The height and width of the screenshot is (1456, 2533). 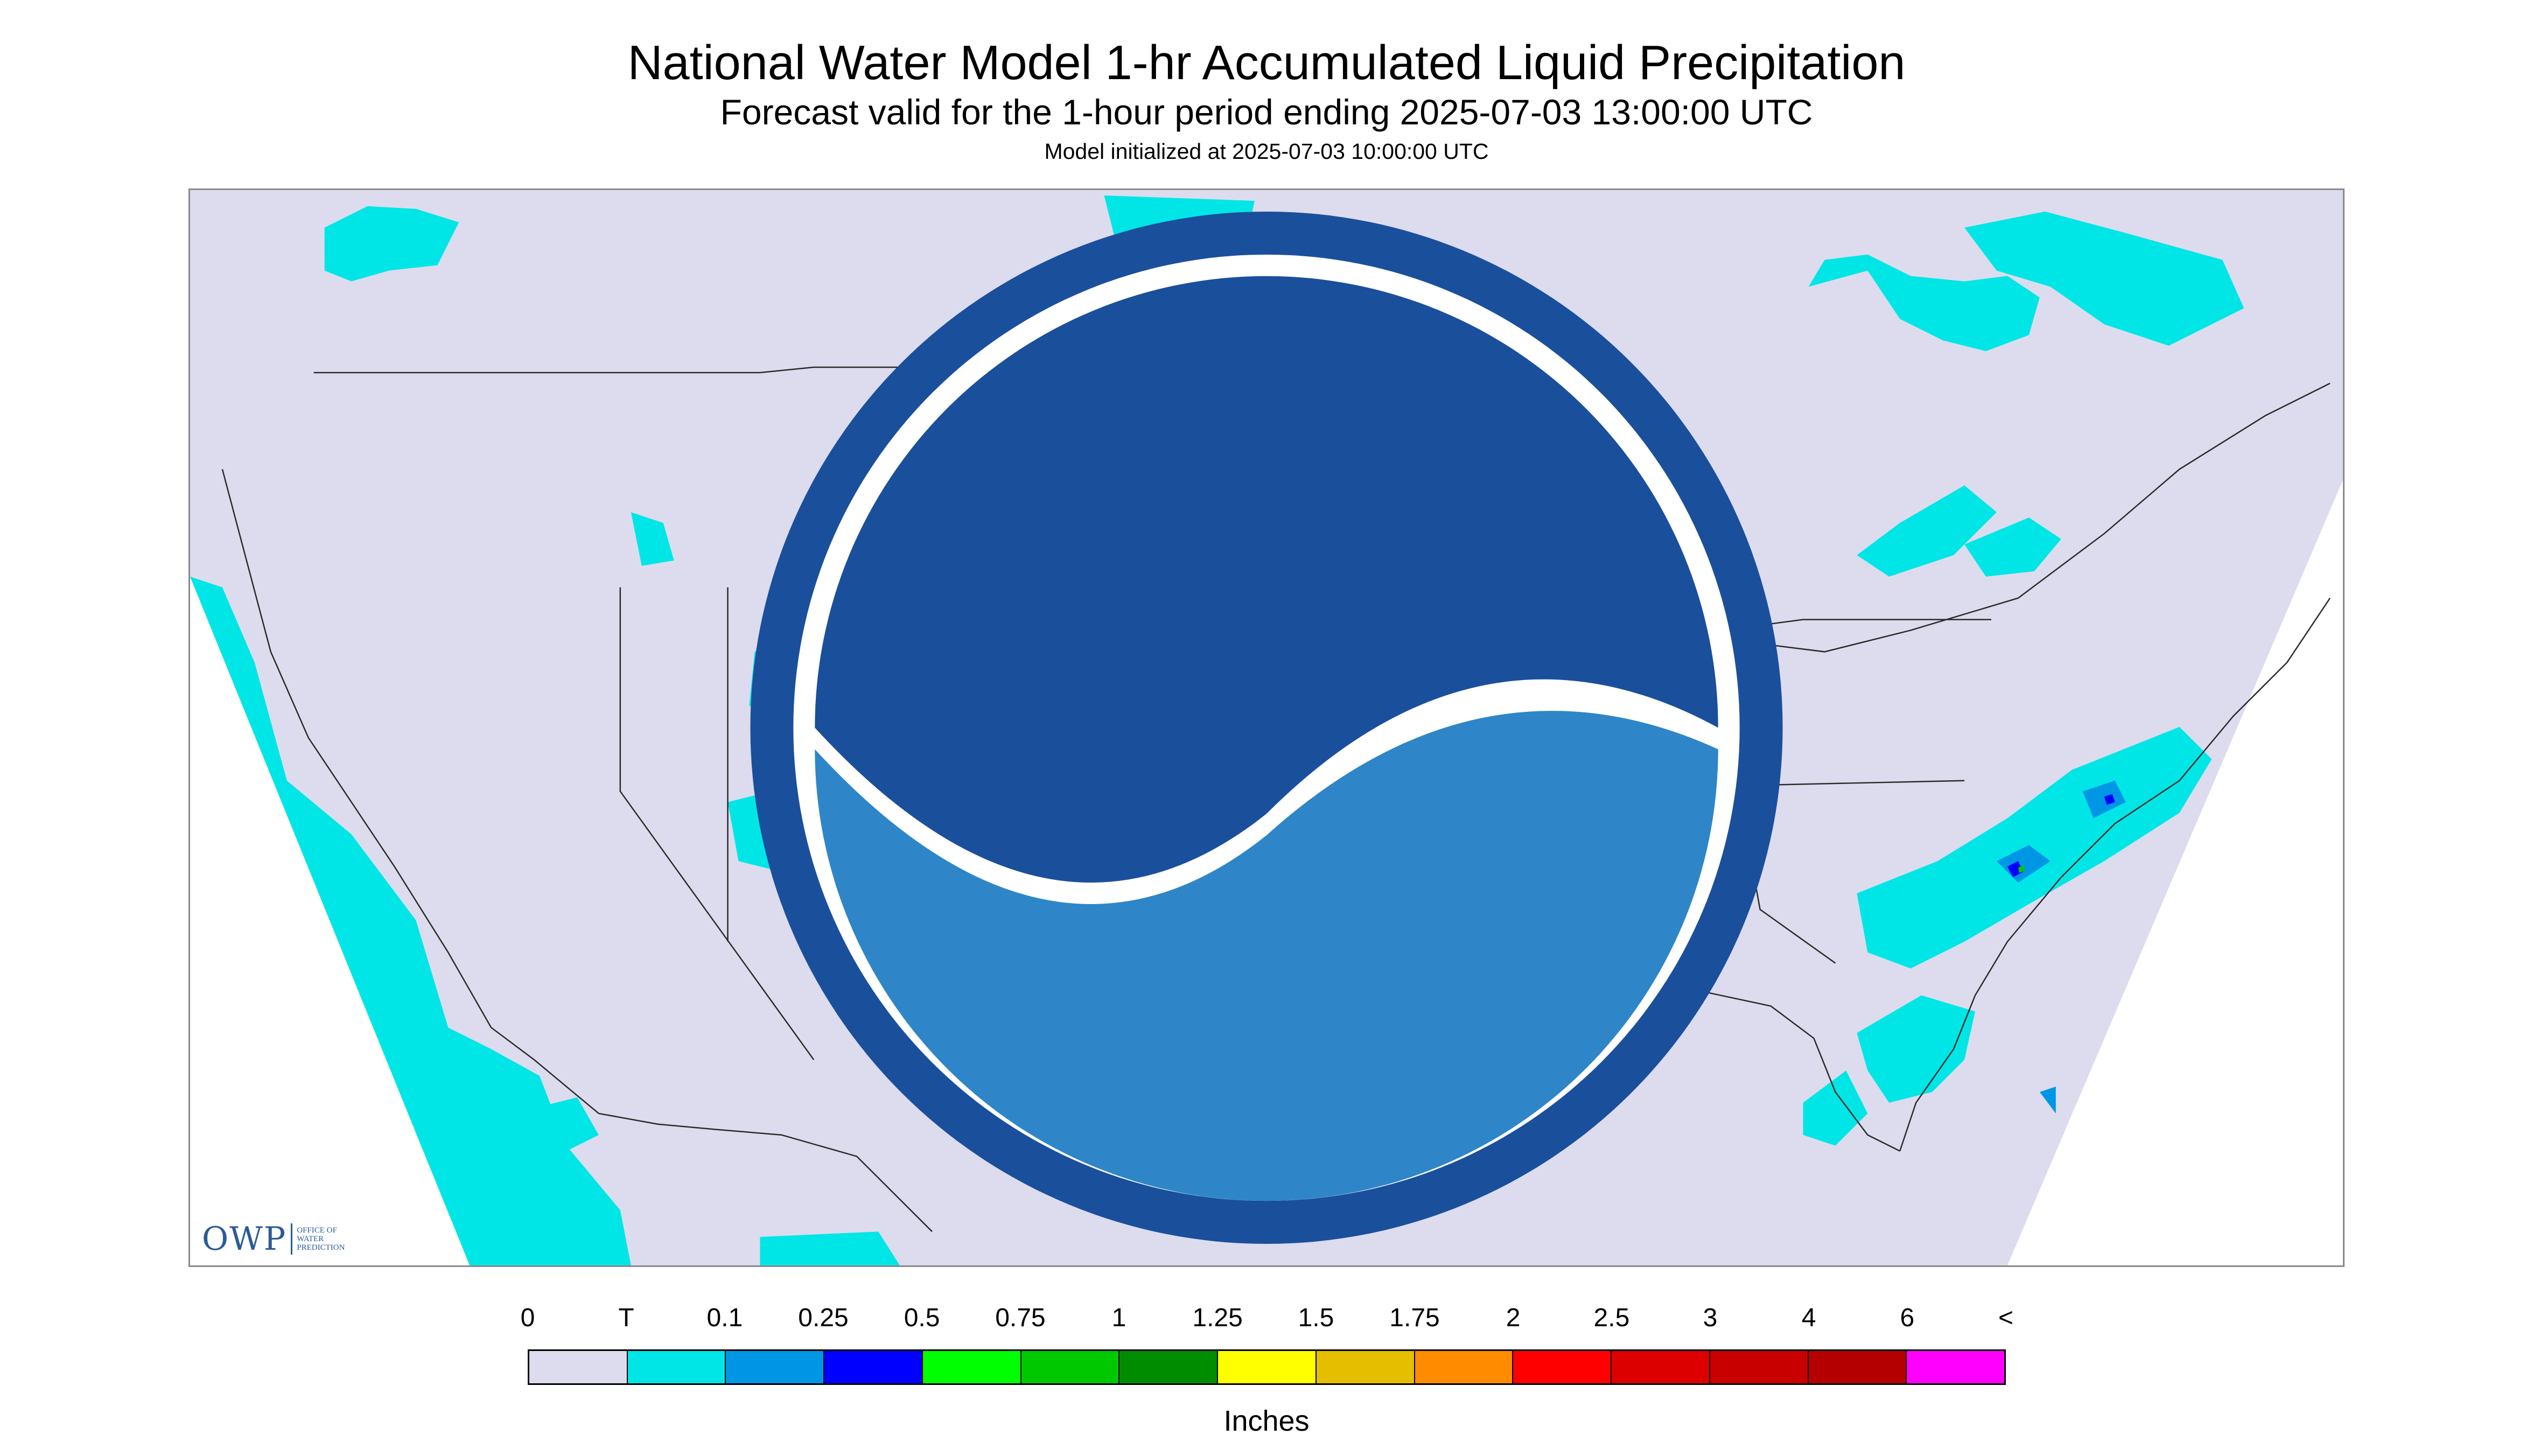 I want to click on legend-label: 6, so click(x=1908, y=1318).